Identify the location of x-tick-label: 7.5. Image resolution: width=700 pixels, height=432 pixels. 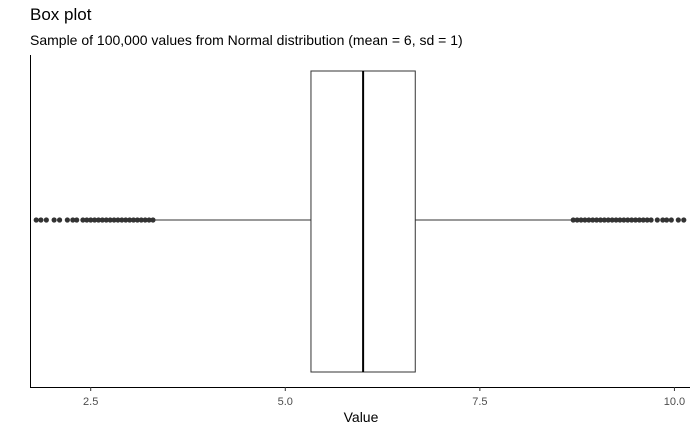
(479, 402).